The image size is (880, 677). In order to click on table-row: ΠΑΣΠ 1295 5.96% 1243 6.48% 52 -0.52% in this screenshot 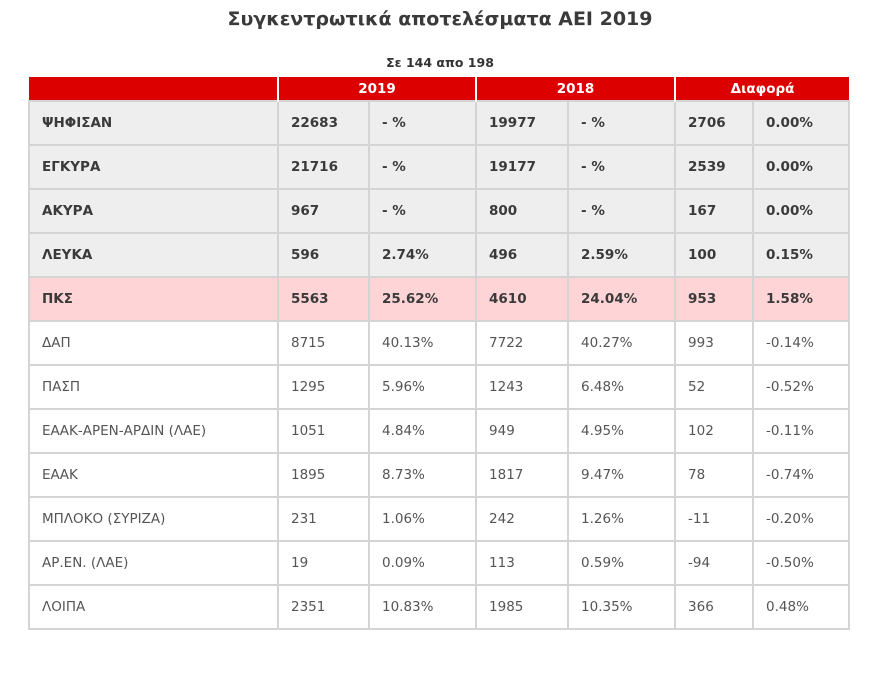, I will do `click(439, 387)`.